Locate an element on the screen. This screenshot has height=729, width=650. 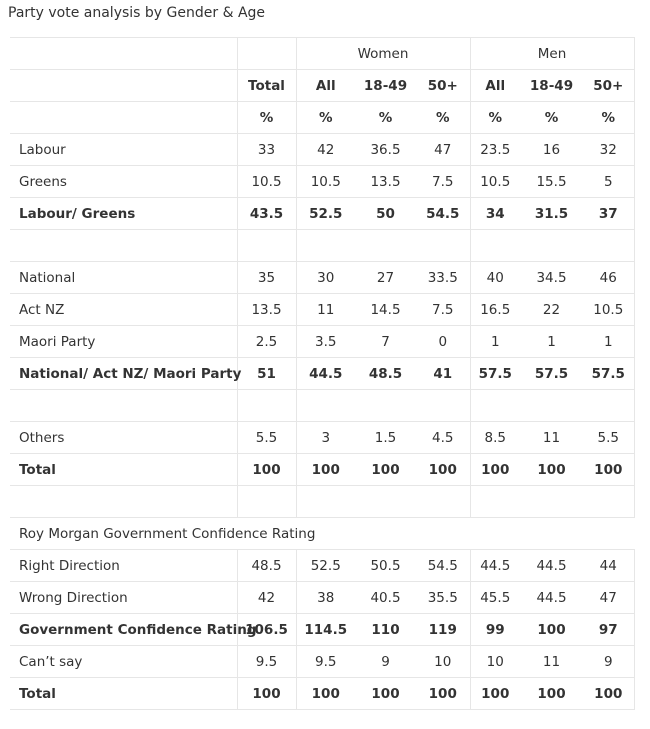
column-header: 50+ is located at coordinates (443, 85).